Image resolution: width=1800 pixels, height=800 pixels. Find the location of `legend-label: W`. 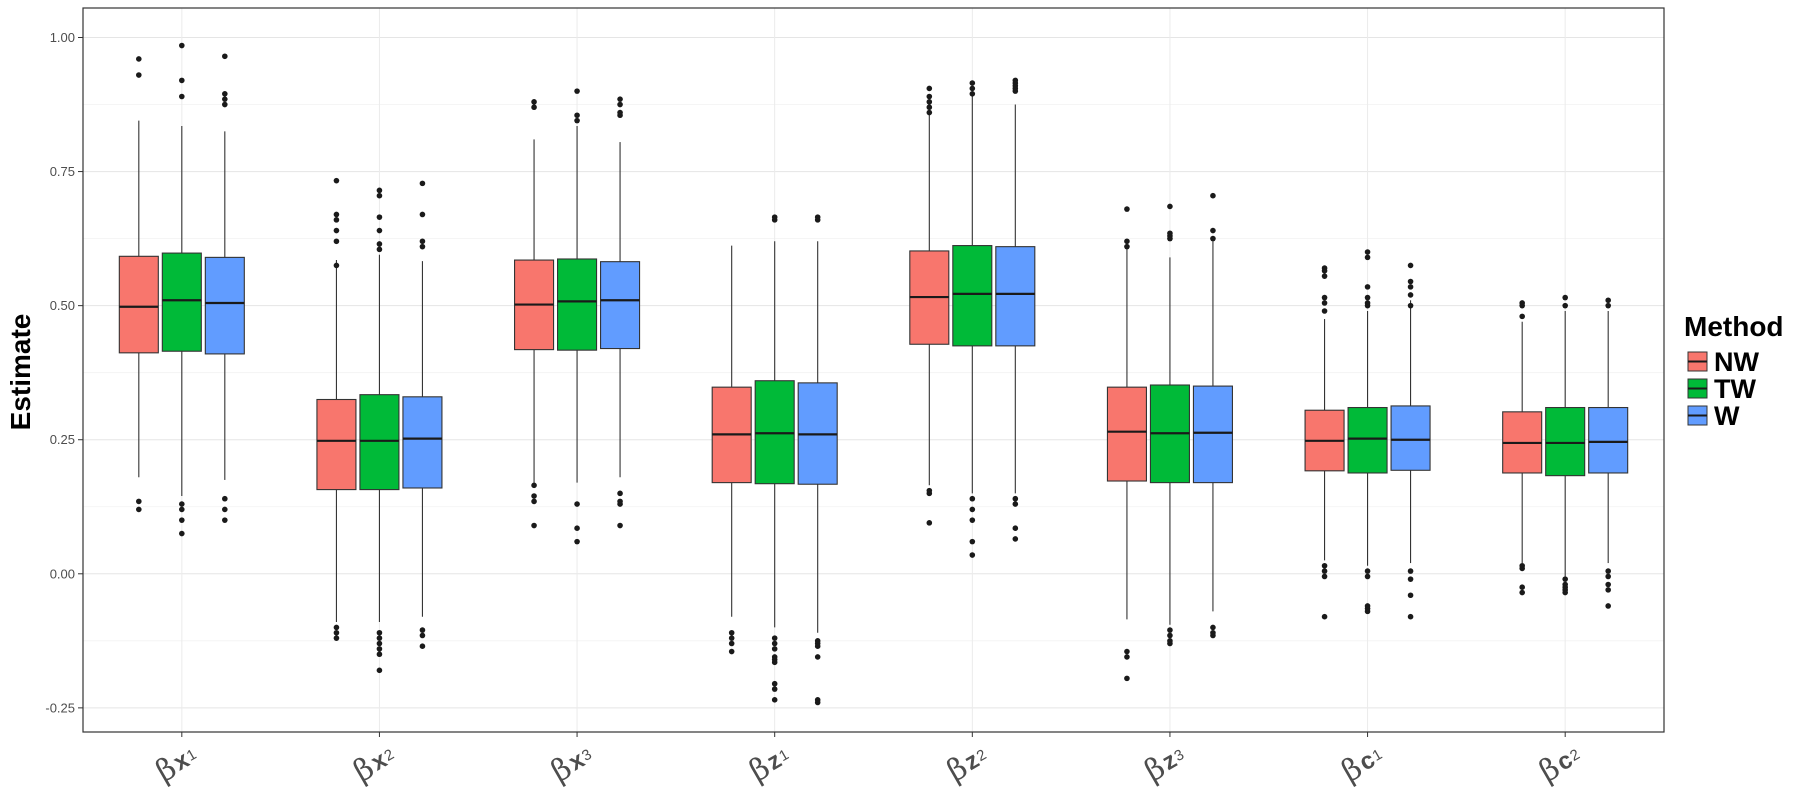

legend-label: W is located at coordinates (1727, 416).